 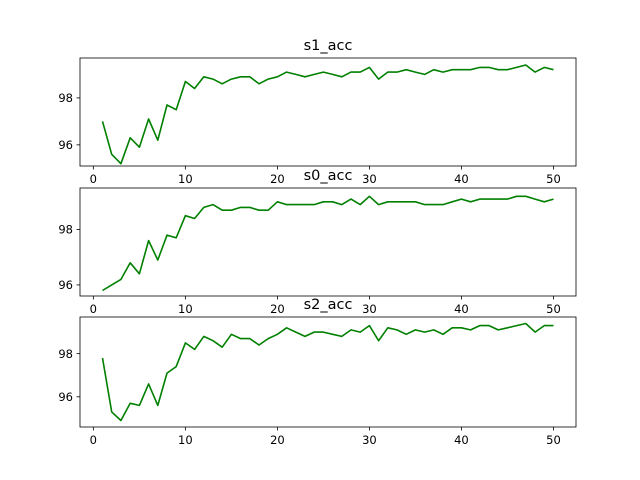 I want to click on chart-title: s0_acc, so click(x=328, y=176).